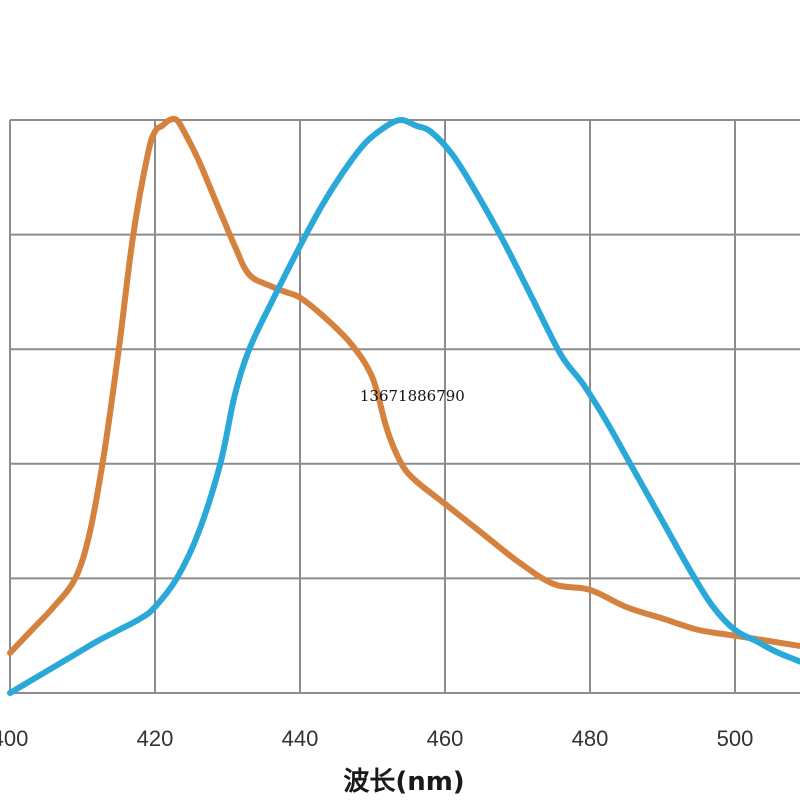 The image size is (800, 800). I want to click on x-tick-label-420: 420, so click(155, 738).